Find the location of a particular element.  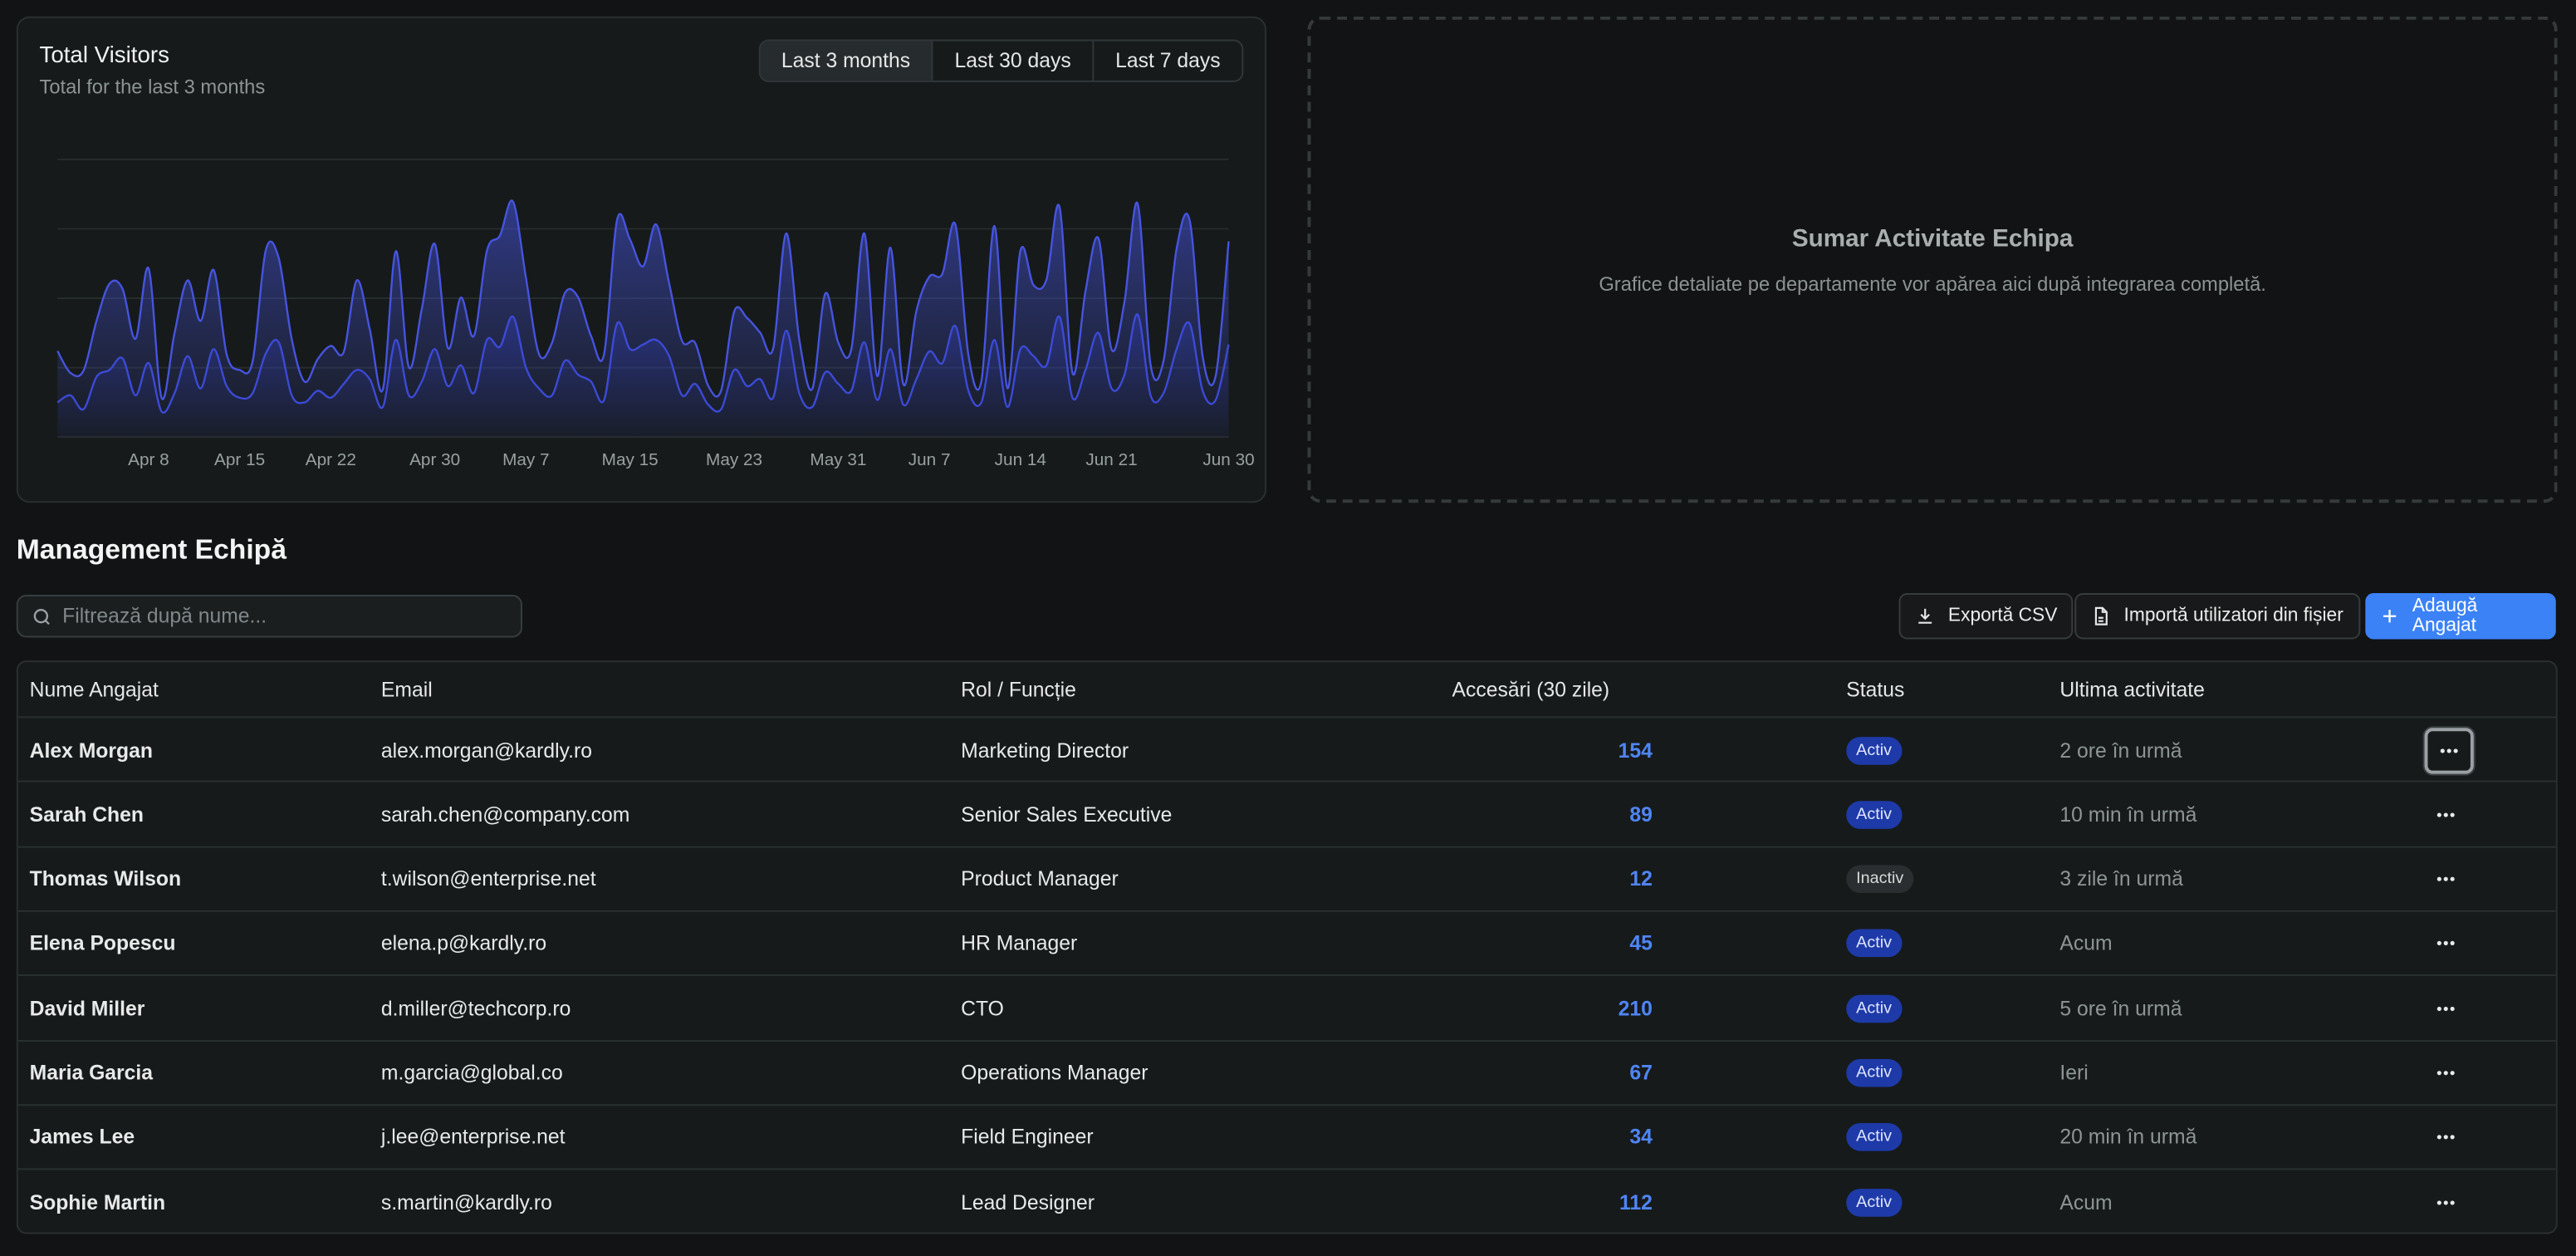

access-count: 34 is located at coordinates (1641, 1138).